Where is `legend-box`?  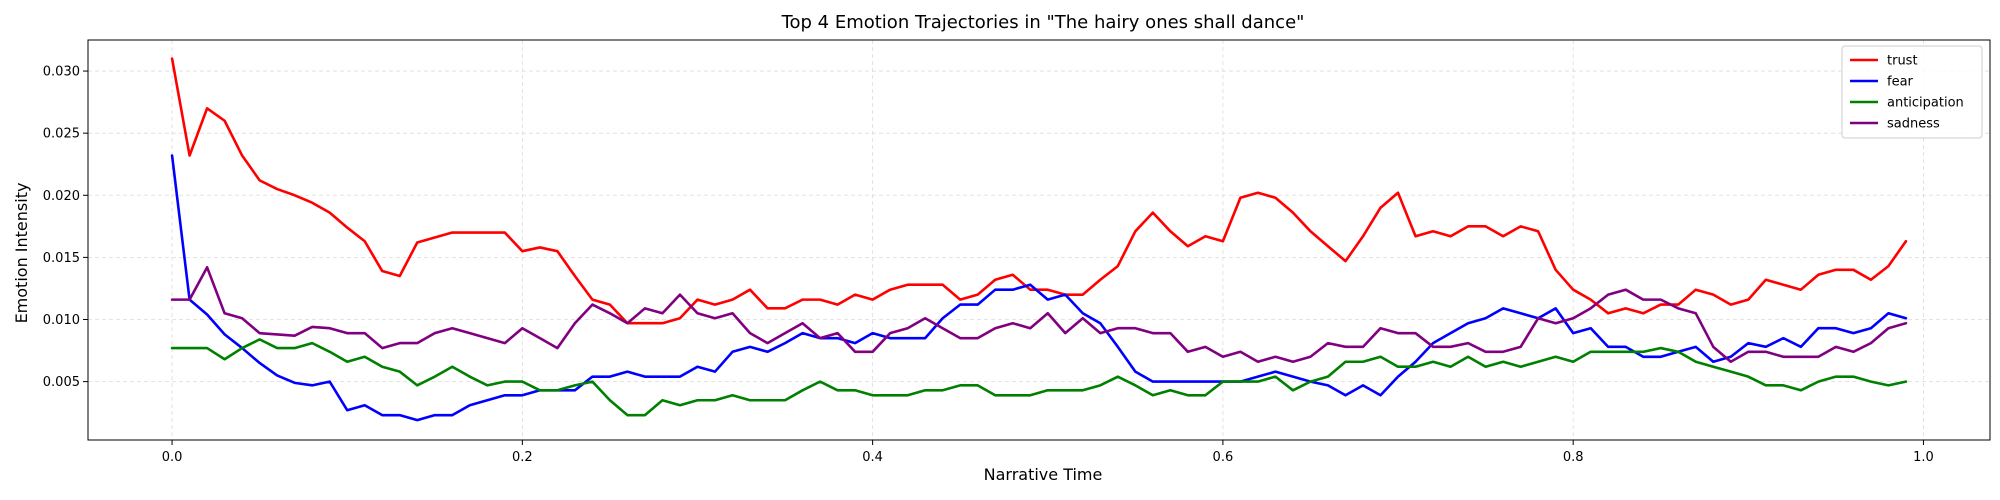
legend-box is located at coordinates (1912, 92).